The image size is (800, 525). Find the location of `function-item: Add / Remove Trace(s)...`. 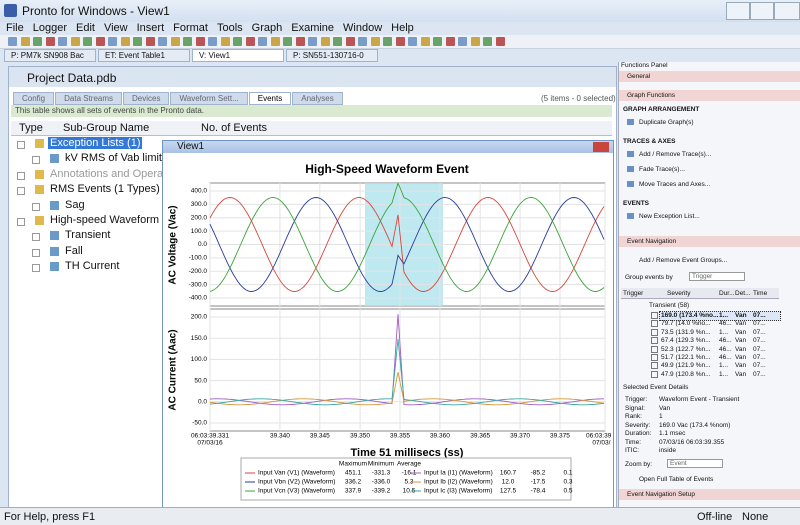

function-item: Add / Remove Trace(s)... is located at coordinates (675, 154).